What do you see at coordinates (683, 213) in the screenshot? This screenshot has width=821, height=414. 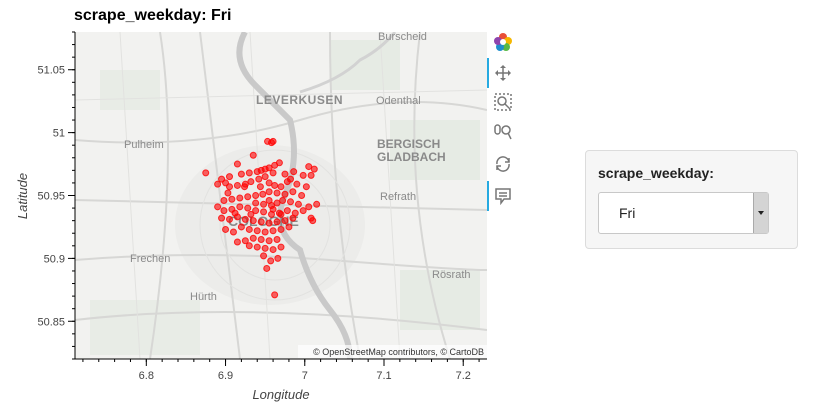 I see `weekday-select: Fri` at bounding box center [683, 213].